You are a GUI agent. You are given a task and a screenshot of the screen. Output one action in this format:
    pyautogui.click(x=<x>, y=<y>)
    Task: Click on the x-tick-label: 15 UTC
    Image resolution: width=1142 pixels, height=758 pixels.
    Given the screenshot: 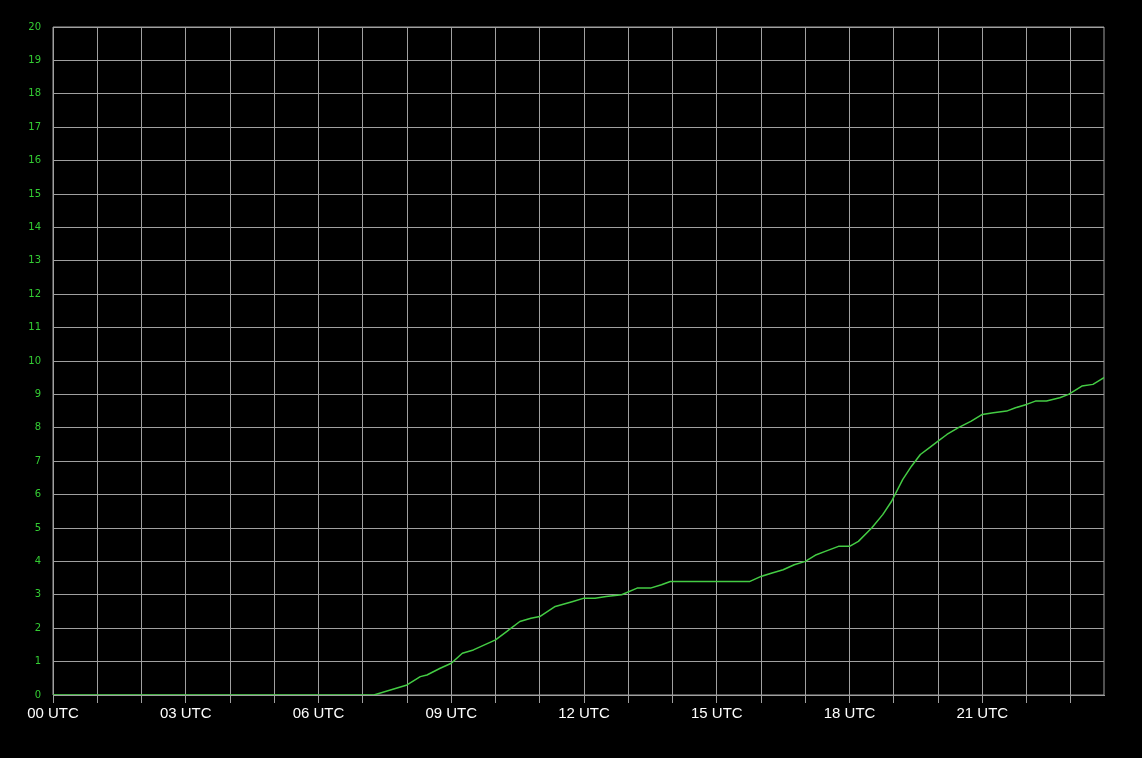 What is the action you would take?
    pyautogui.click(x=716, y=713)
    